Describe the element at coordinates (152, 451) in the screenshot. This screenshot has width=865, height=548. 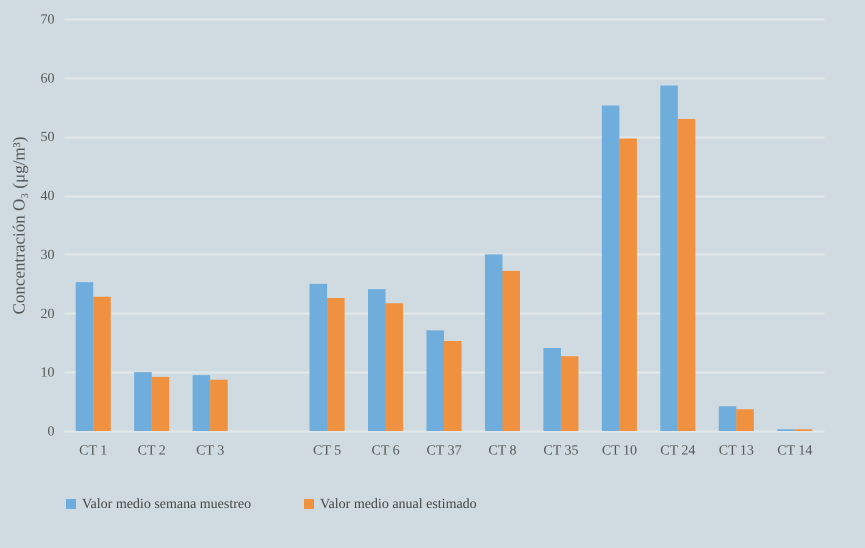
I see `x-tick-label: CT 2` at that location.